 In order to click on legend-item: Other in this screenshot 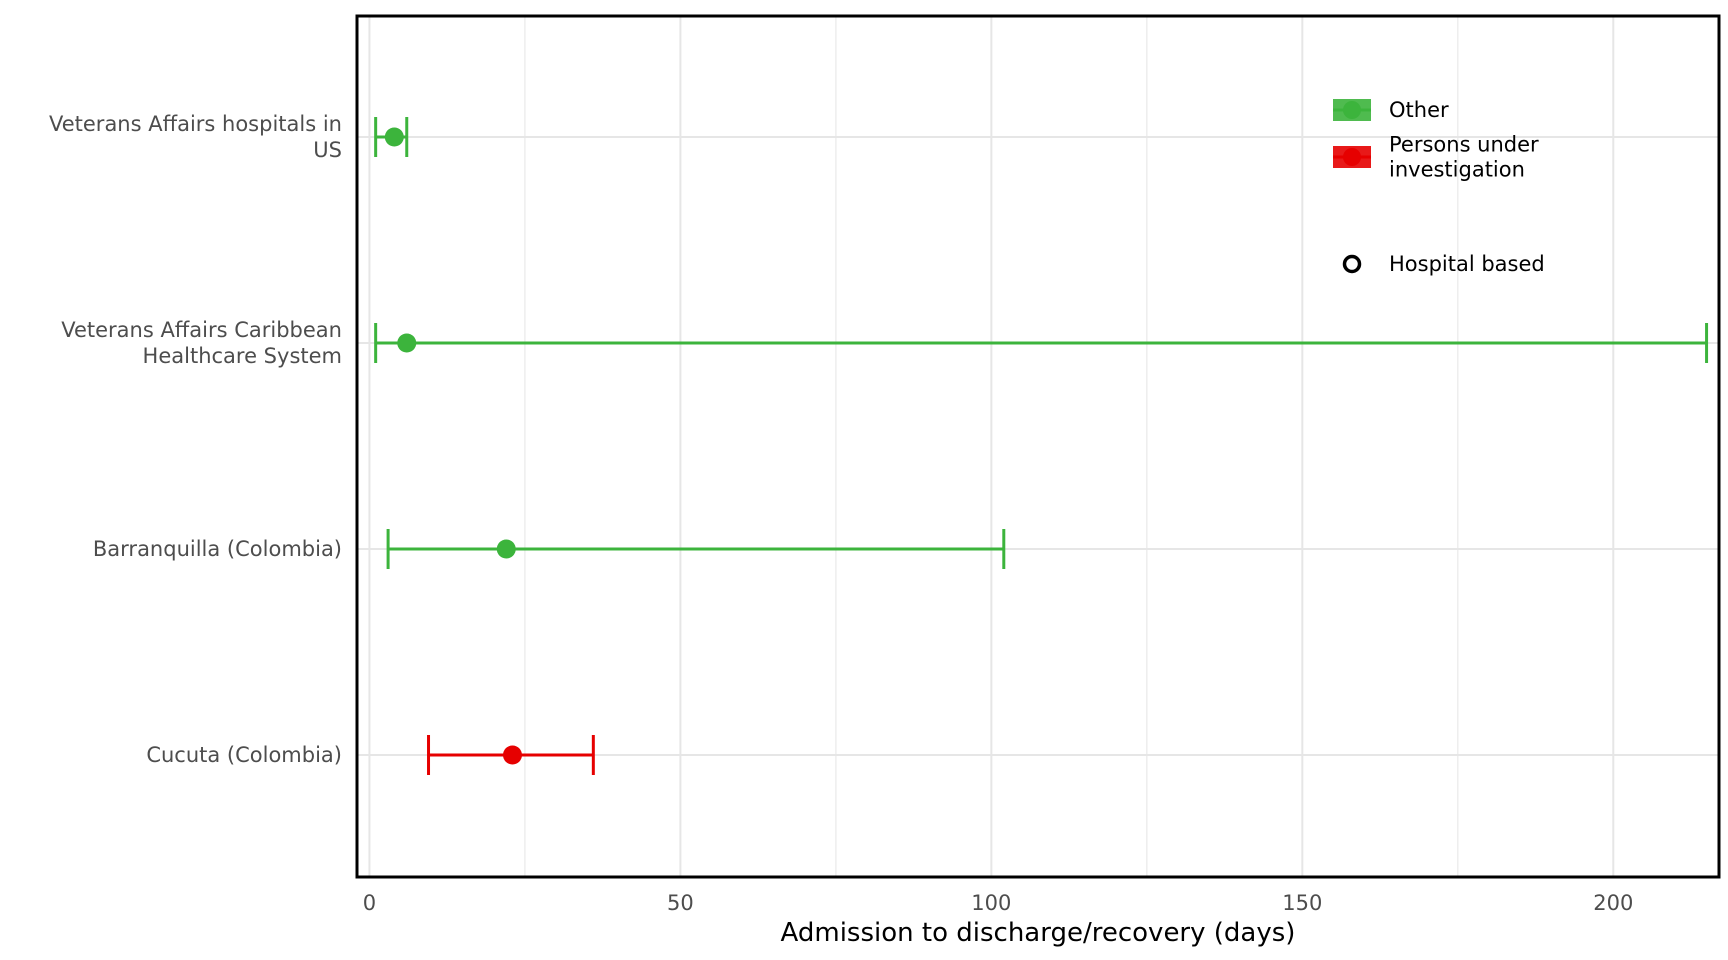, I will do `click(1391, 110)`.